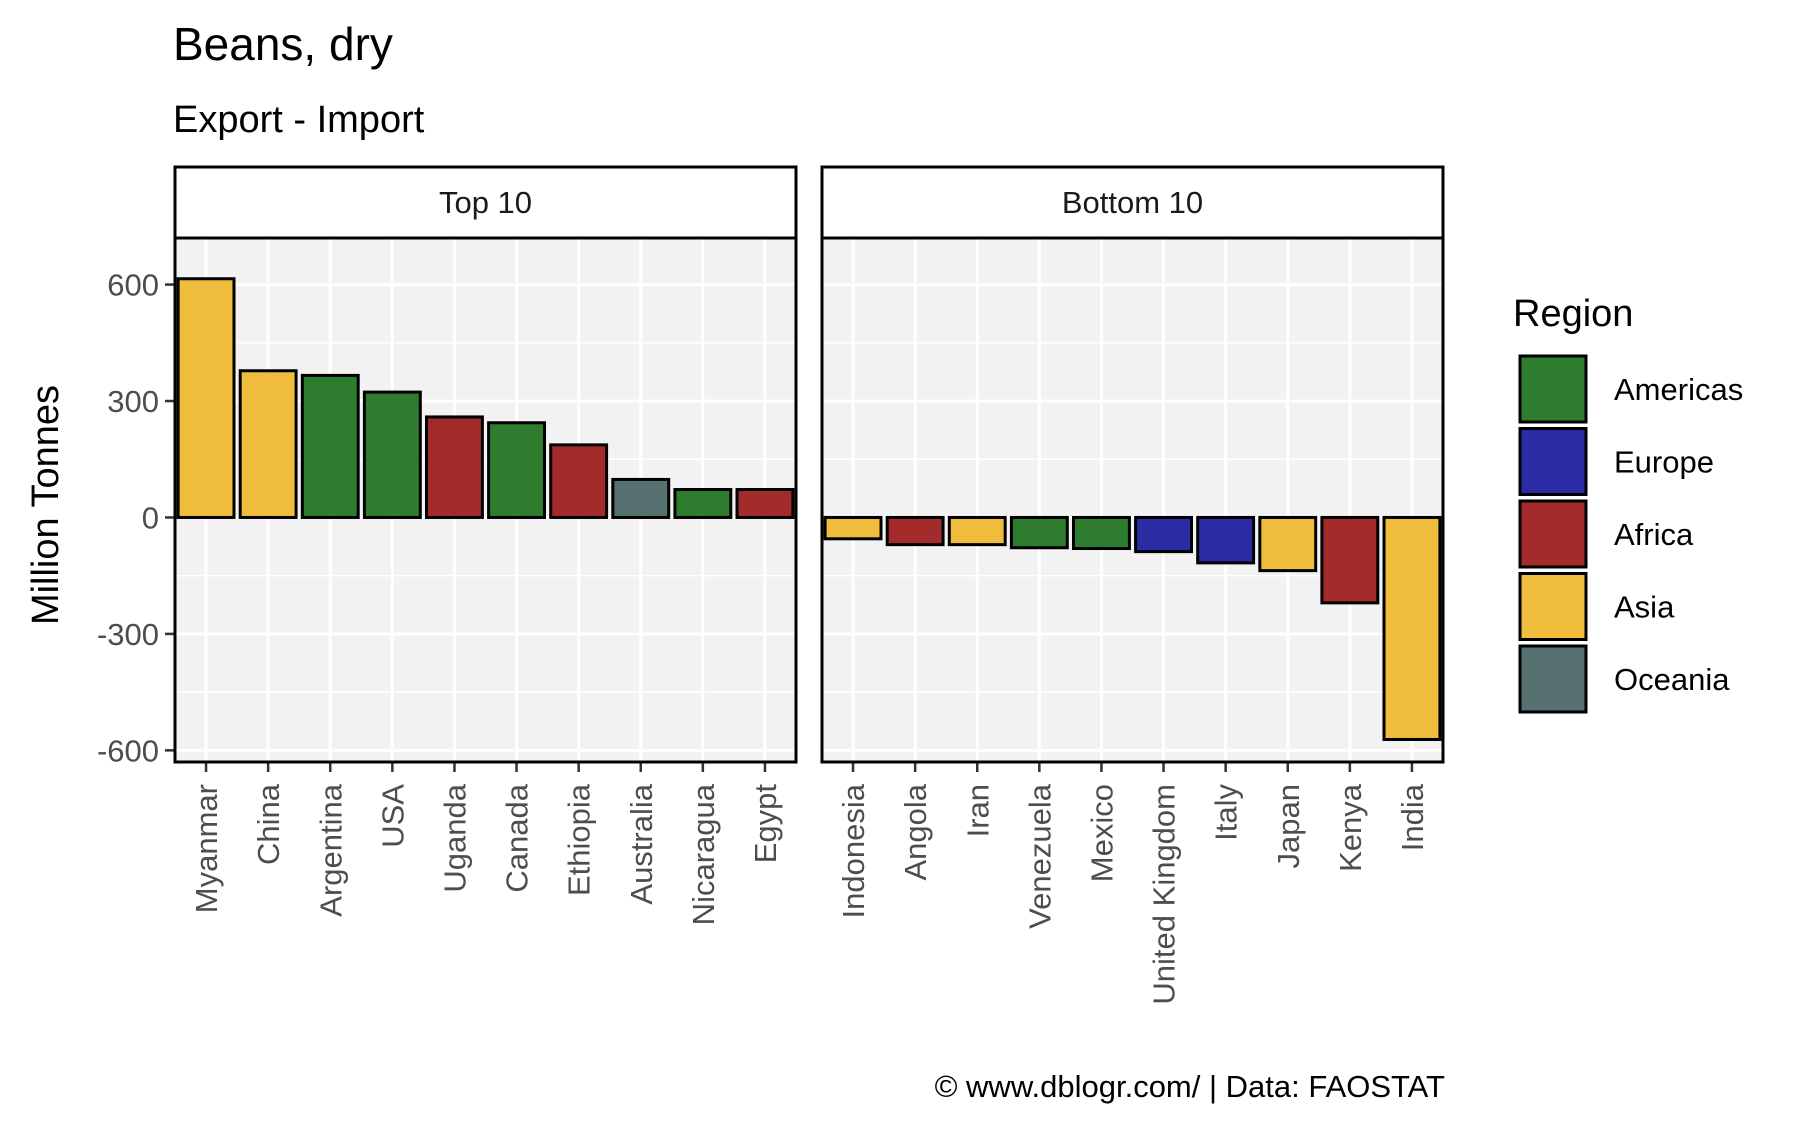 The image size is (1800, 1125). Describe the element at coordinates (1606, 534) in the screenshot. I see `legend-item-africa: Africa` at that location.